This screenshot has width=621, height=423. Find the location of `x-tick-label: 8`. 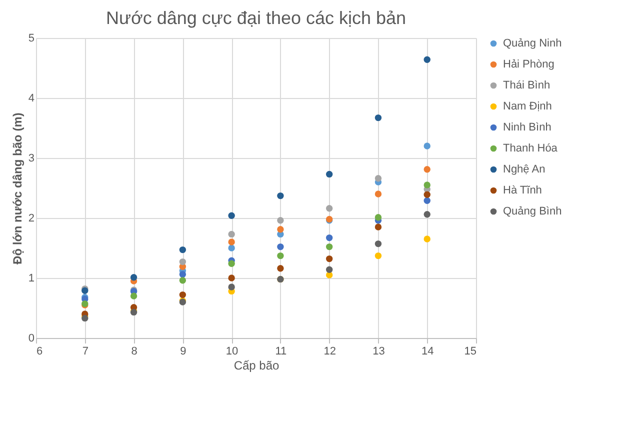

x-tick-label: 8 is located at coordinates (134, 352).